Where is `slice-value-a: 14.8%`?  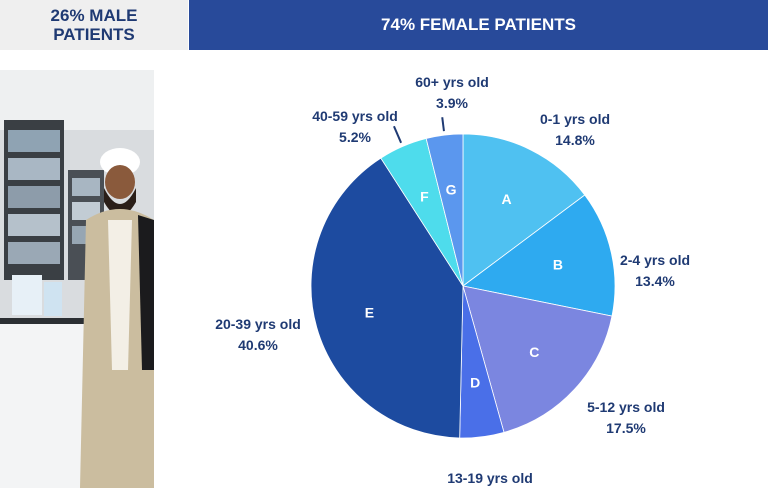 slice-value-a: 14.8% is located at coordinates (575, 140).